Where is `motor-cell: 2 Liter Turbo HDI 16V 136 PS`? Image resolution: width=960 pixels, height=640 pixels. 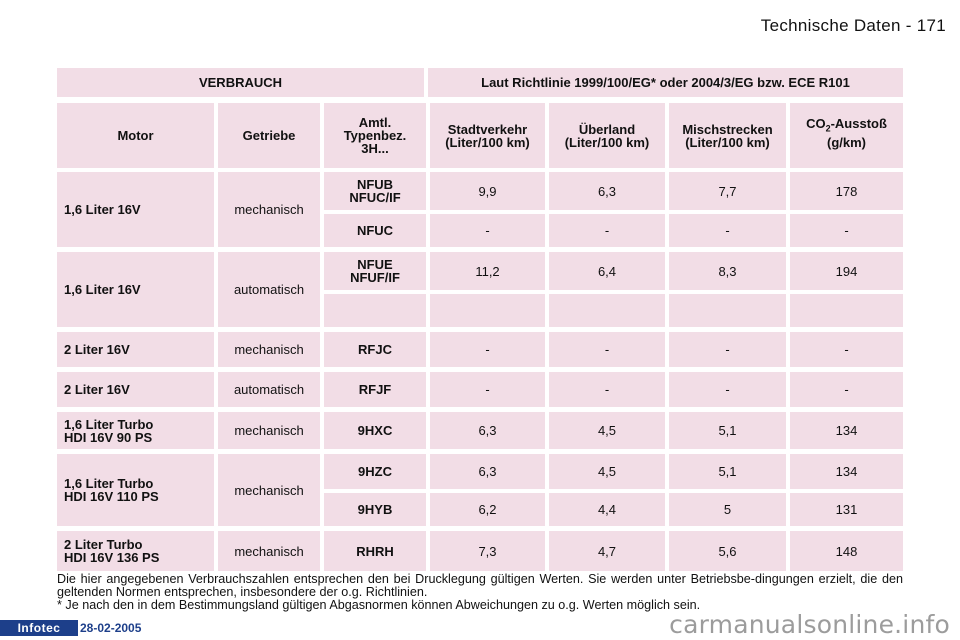 motor-cell: 2 Liter Turbo HDI 16V 136 PS is located at coordinates (135, 551).